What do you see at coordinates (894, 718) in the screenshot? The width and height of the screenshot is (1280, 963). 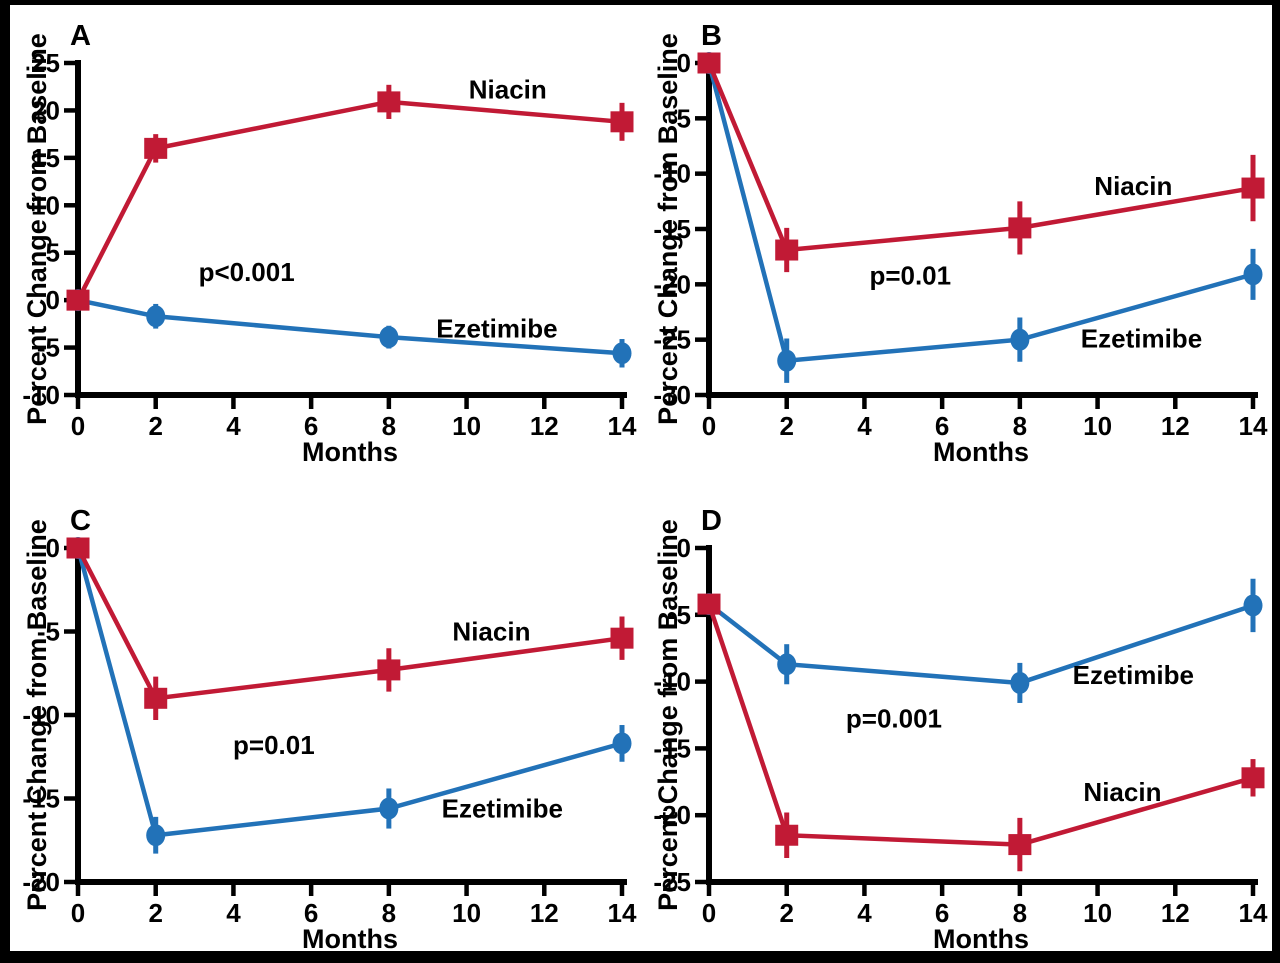 I see `p-value-label: p=0.001` at bounding box center [894, 718].